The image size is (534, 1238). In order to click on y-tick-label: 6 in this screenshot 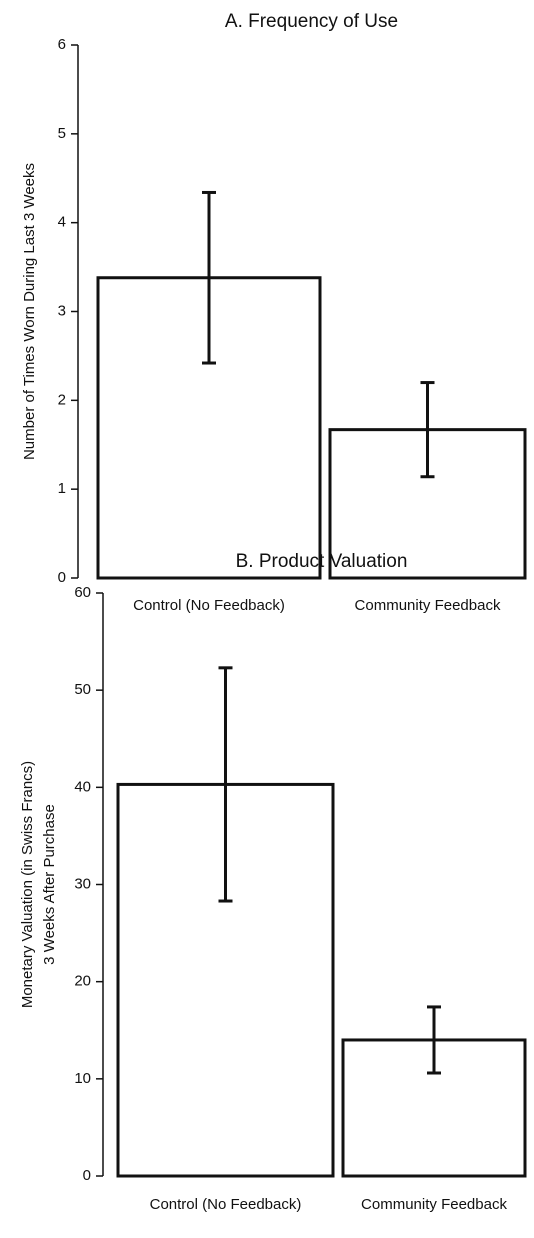, I will do `click(62, 44)`.